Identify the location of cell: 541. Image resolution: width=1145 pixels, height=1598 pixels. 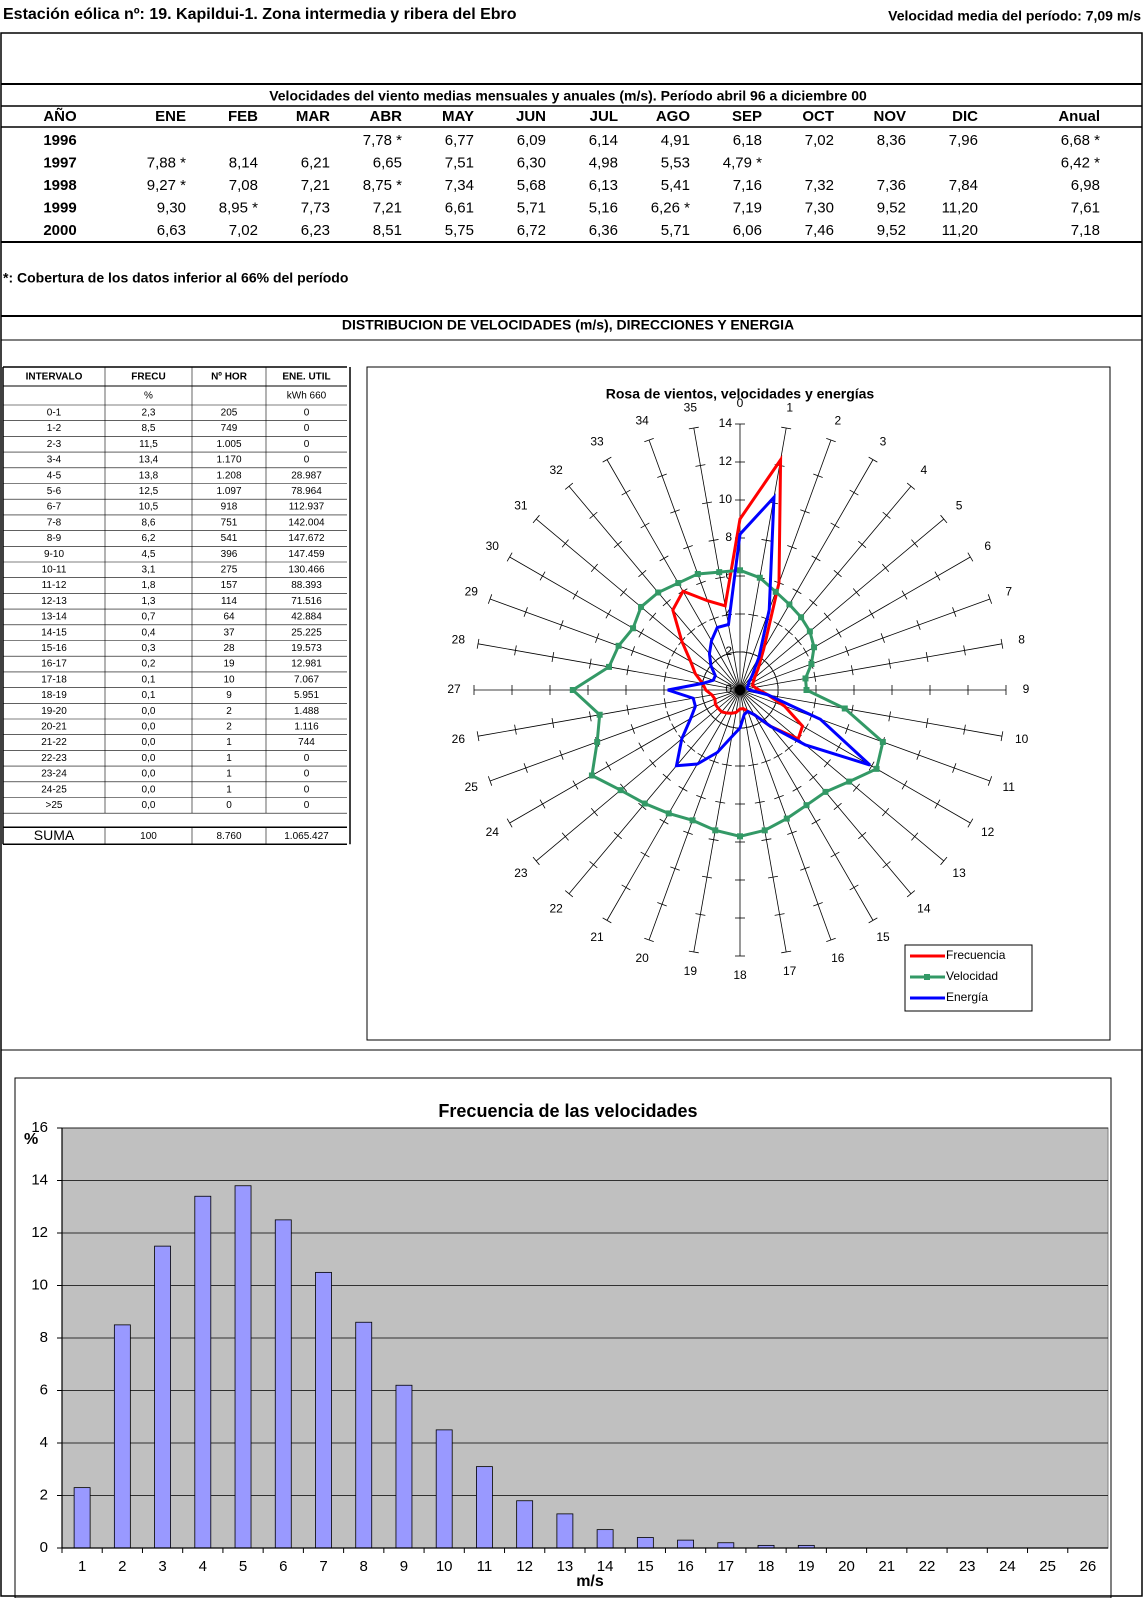
(229, 538).